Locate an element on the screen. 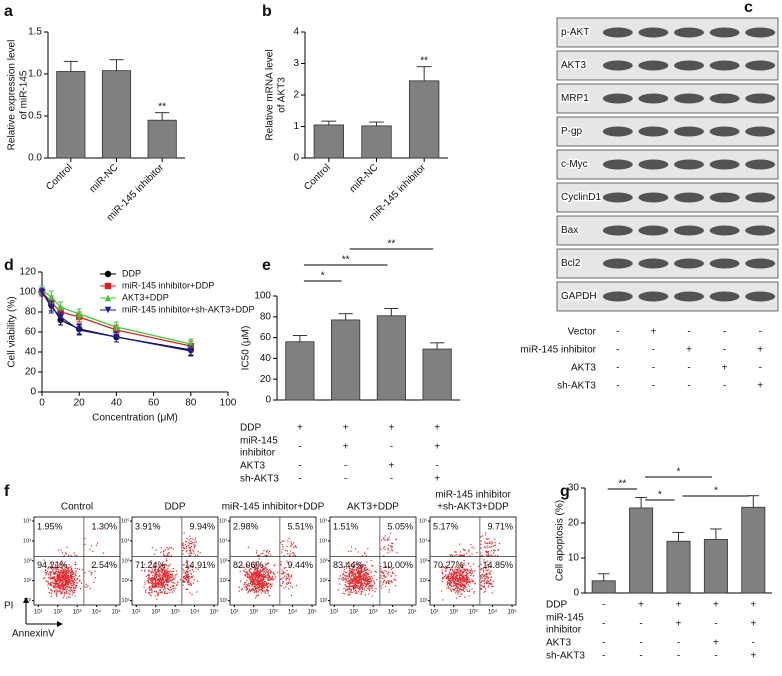  y-tick-label: 0 is located at coordinates (33, 392).